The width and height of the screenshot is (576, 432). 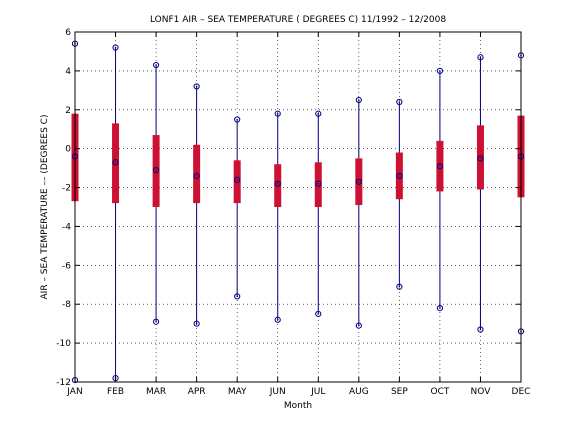 What do you see at coordinates (68, 72) in the screenshot?
I see `y-tick-label: 4` at bounding box center [68, 72].